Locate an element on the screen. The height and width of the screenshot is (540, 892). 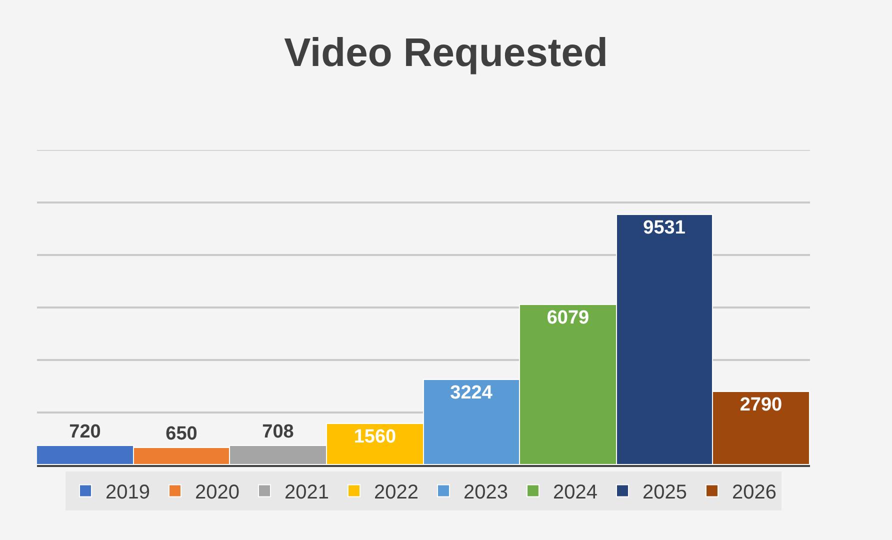
data-label: 9531 is located at coordinates (664, 228).